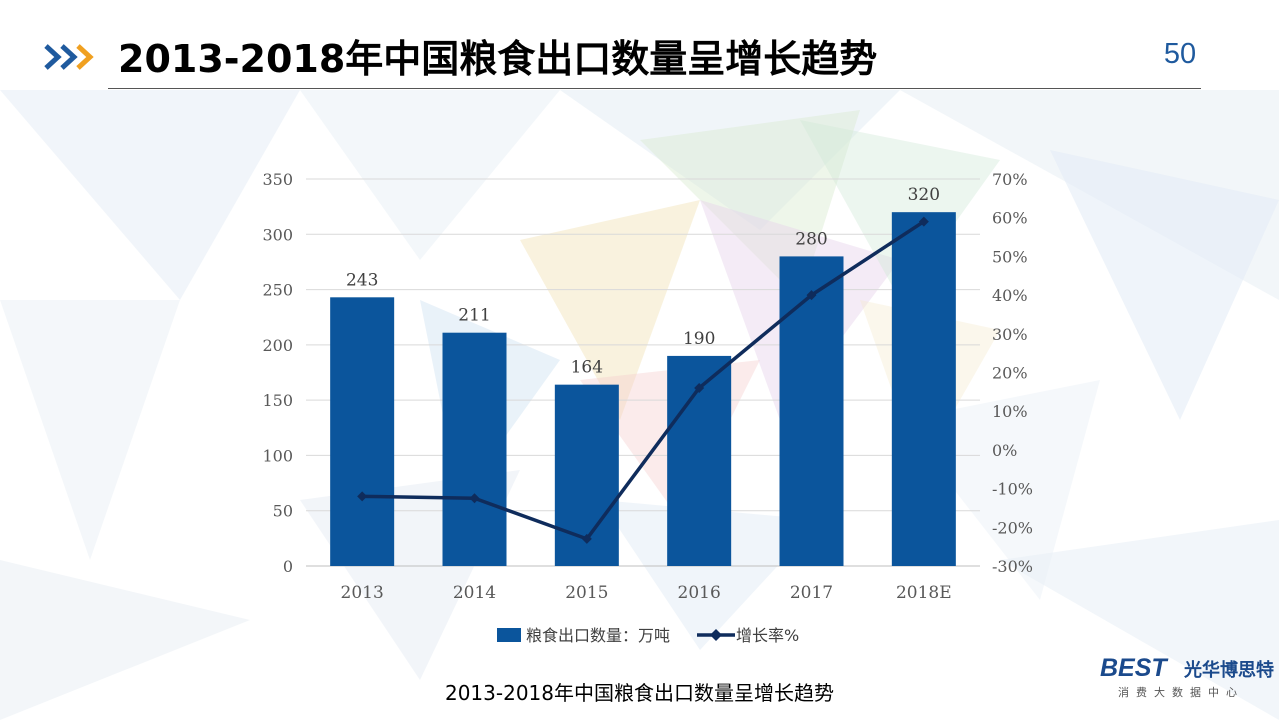 The height and width of the screenshot is (720, 1279). Describe the element at coordinates (811, 593) in the screenshot. I see `x-tick-label: 2017` at that location.